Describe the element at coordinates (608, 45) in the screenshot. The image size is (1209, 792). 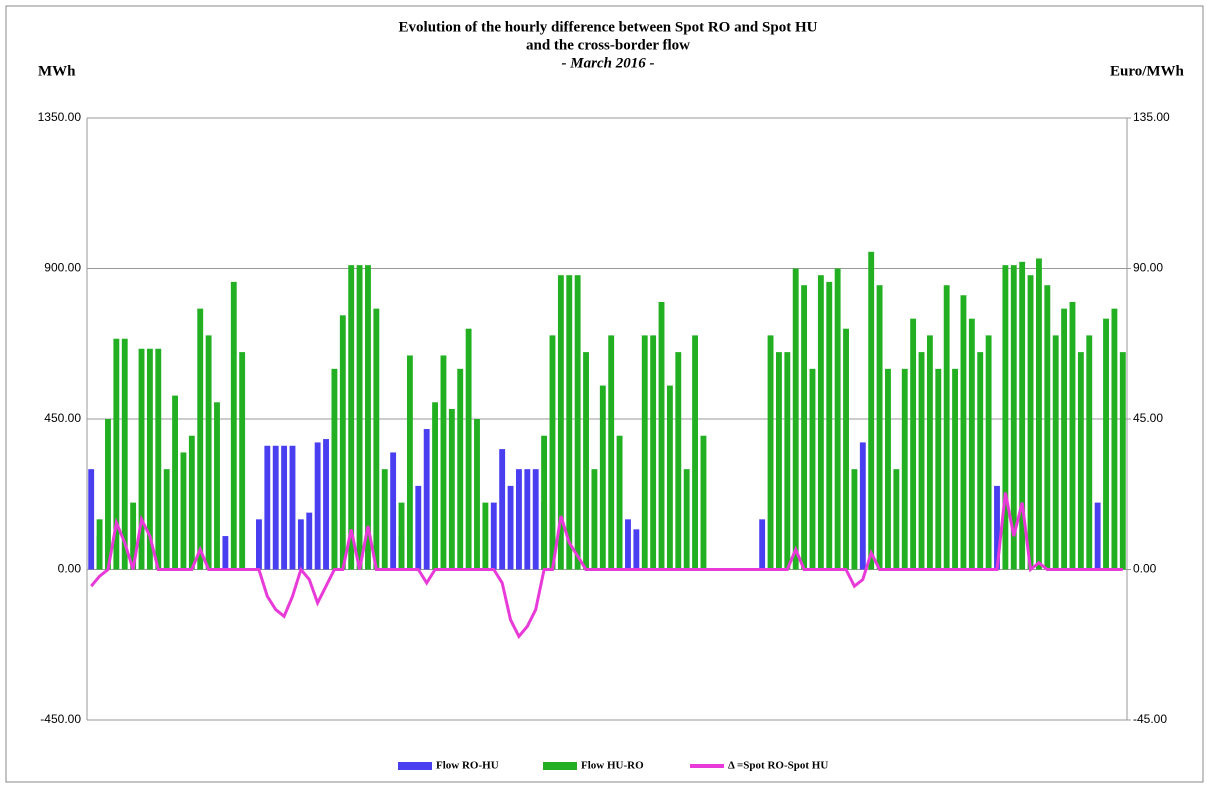
I see `chart-title: and the cross-border flow` at that location.